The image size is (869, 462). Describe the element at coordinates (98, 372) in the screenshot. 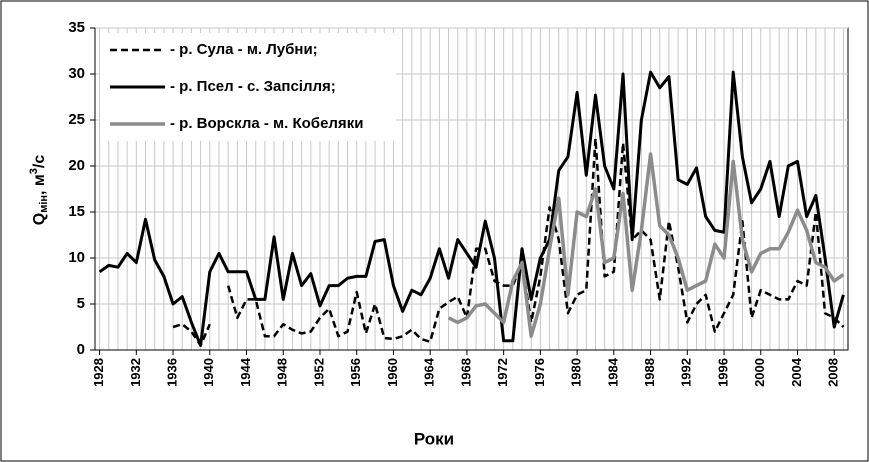

I see `x-tick-label: 1928` at that location.